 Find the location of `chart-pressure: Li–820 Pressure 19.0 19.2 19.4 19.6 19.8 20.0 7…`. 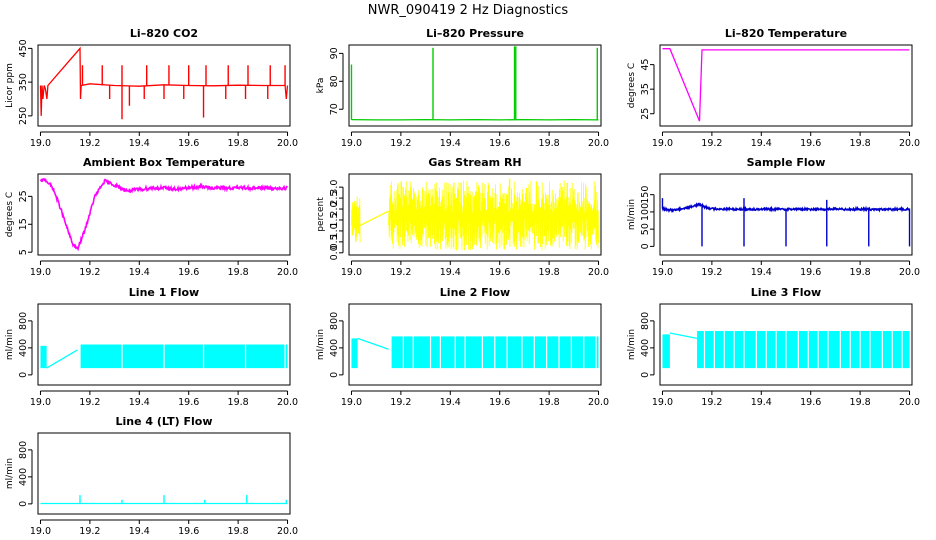

chart-pressure: Li–820 Pressure 19.0 19.2 19.4 19.6 19.8 20.0 7… is located at coordinates (462, 88).